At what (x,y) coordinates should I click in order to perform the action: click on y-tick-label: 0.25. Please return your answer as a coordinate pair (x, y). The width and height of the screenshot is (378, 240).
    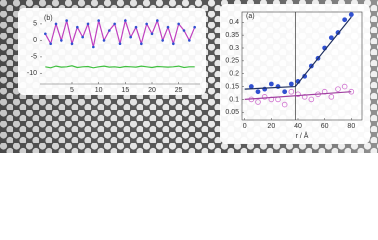
    Looking at the image, I should click on (232, 61).